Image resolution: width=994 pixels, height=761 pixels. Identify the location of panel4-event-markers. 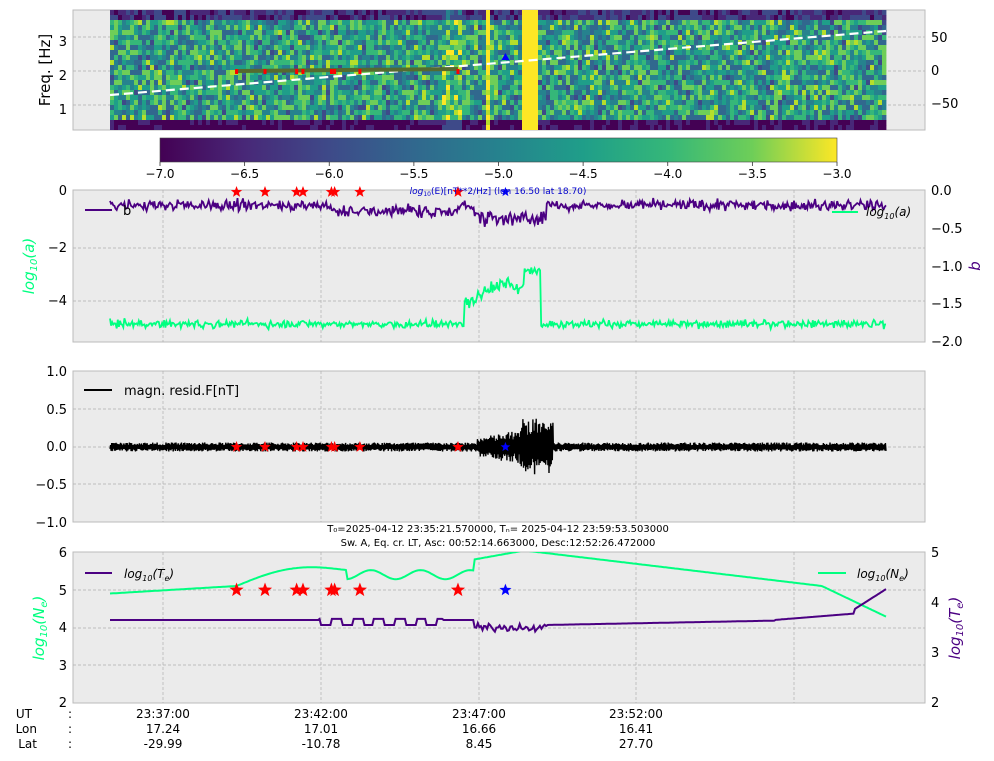
(370, 589).